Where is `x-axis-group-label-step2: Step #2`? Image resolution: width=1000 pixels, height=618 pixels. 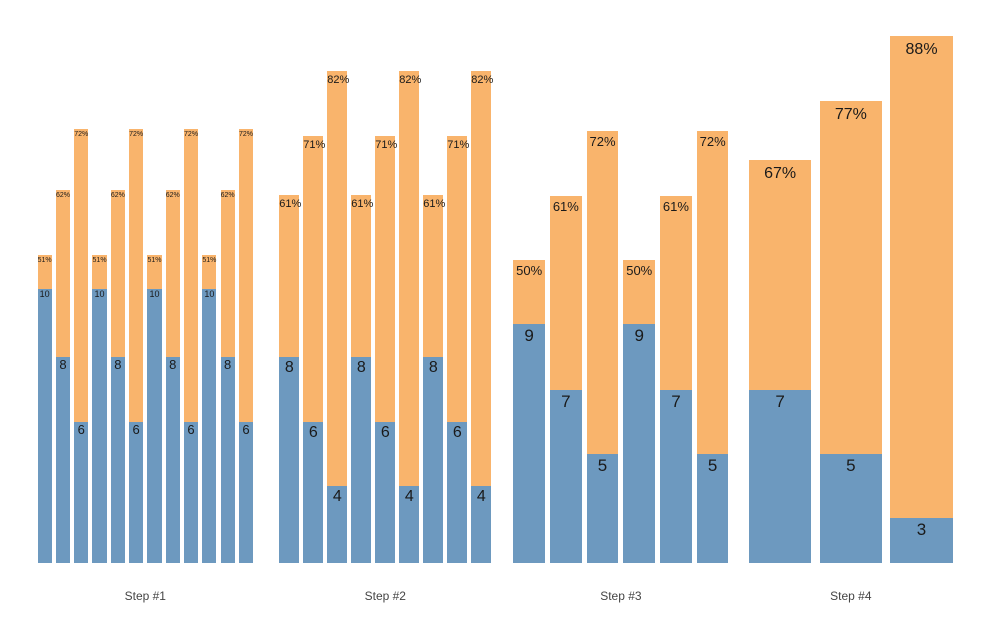 x-axis-group-label-step2: Step #2 is located at coordinates (385, 596).